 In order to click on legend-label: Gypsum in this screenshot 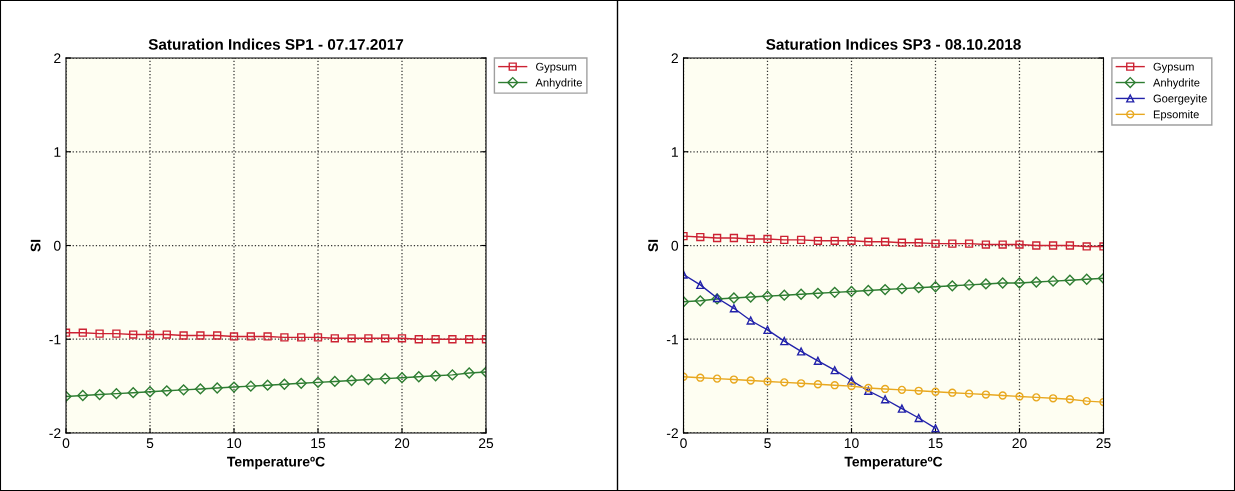, I will do `click(1173, 67)`.